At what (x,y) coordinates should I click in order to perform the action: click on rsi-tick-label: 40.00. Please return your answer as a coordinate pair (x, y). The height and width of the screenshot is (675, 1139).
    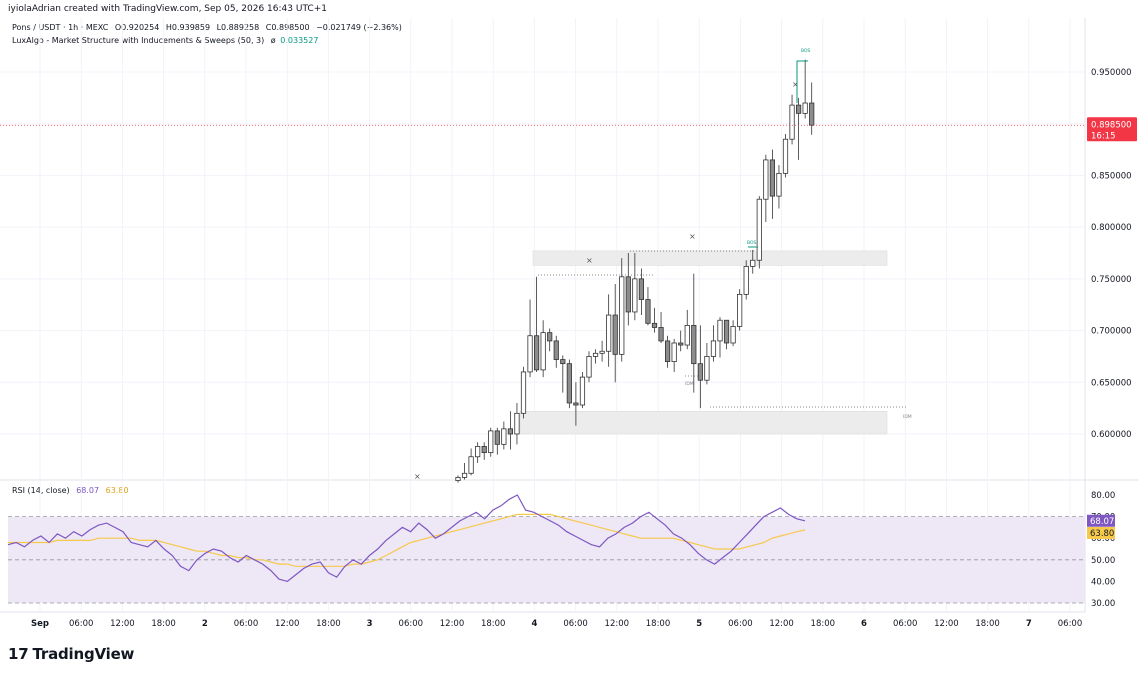
    Looking at the image, I should click on (1103, 582).